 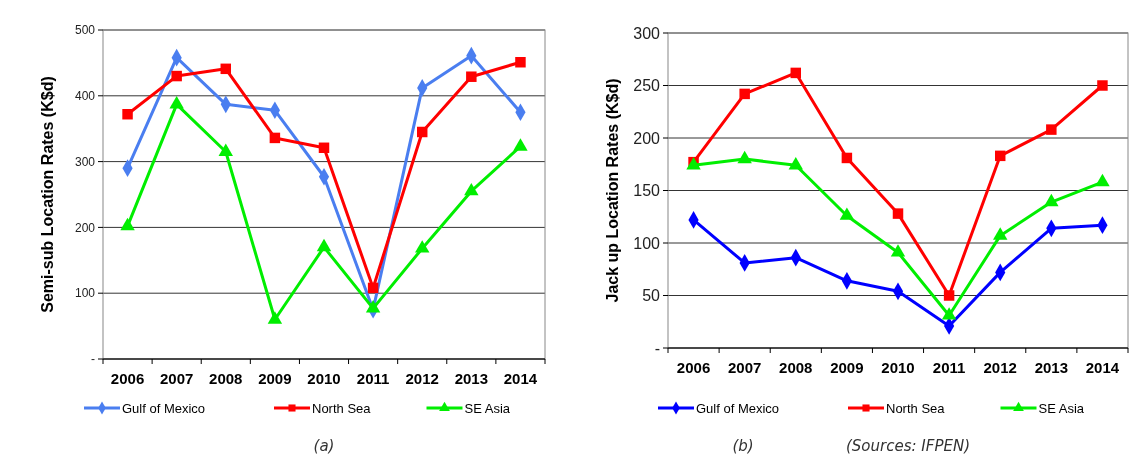 I want to click on text: (a), so click(x=324, y=446).